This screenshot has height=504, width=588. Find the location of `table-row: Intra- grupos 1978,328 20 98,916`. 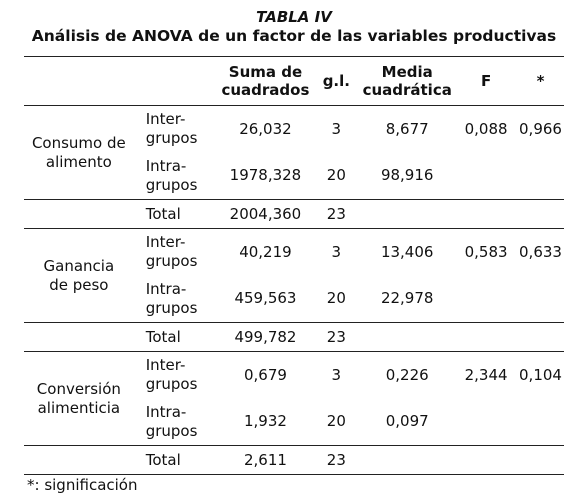

table-row: Intra- grupos 1978,328 20 98,916 is located at coordinates (294, 176).